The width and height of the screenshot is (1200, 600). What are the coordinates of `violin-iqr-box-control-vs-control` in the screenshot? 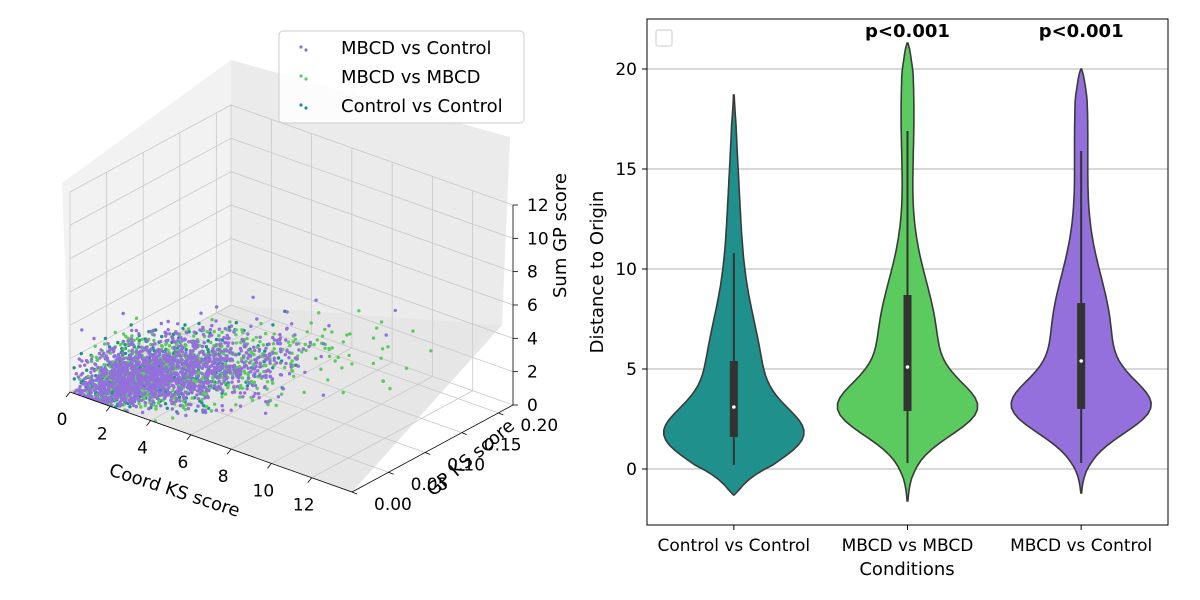 It's located at (733, 399).